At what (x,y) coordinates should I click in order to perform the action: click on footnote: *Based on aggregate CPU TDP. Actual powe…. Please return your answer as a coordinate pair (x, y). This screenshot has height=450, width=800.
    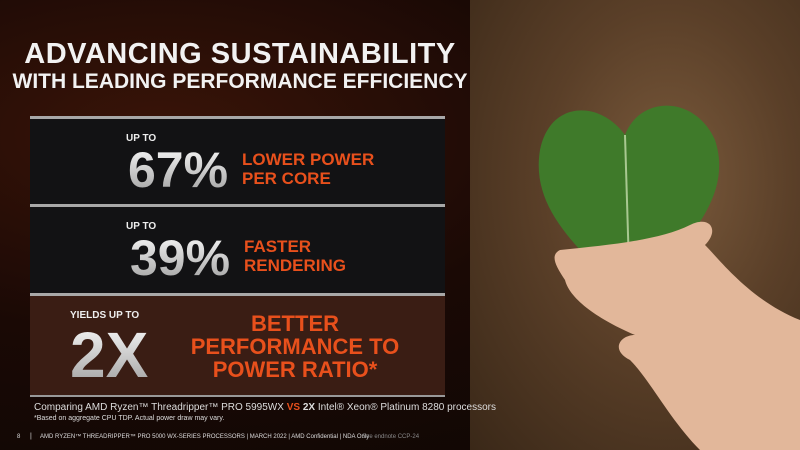
    Looking at the image, I should click on (129, 418).